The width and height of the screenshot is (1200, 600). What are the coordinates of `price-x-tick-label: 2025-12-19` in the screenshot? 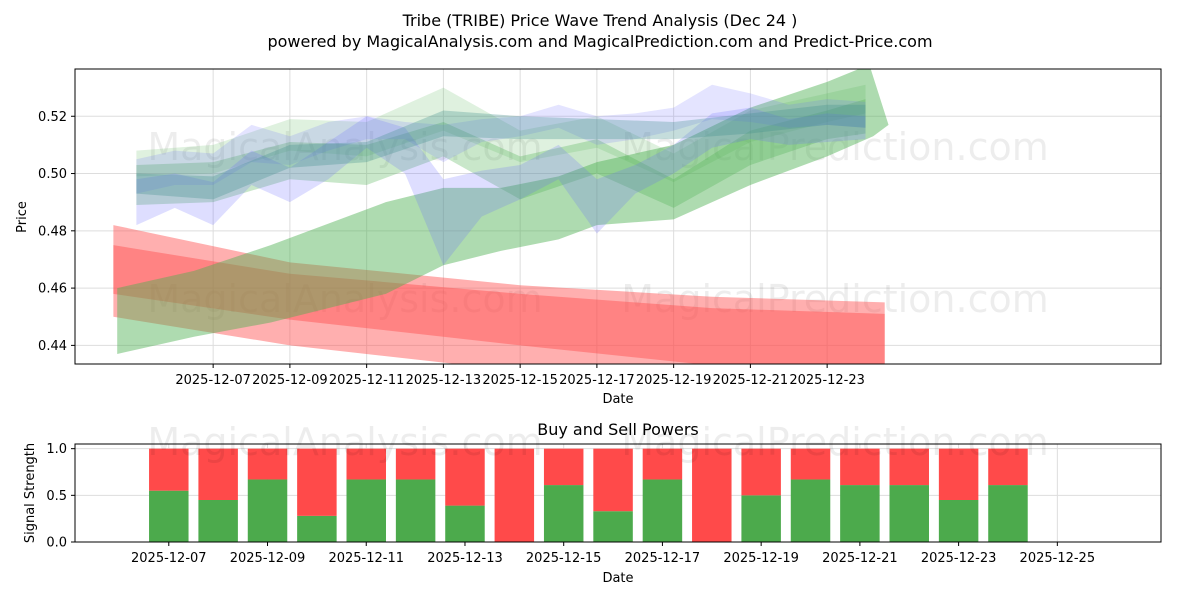 It's located at (674, 380).